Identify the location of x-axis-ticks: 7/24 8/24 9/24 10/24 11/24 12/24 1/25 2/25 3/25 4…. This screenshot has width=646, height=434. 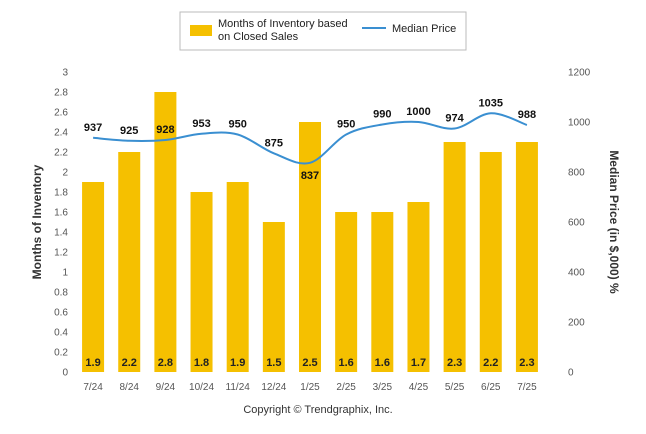
(310, 387).